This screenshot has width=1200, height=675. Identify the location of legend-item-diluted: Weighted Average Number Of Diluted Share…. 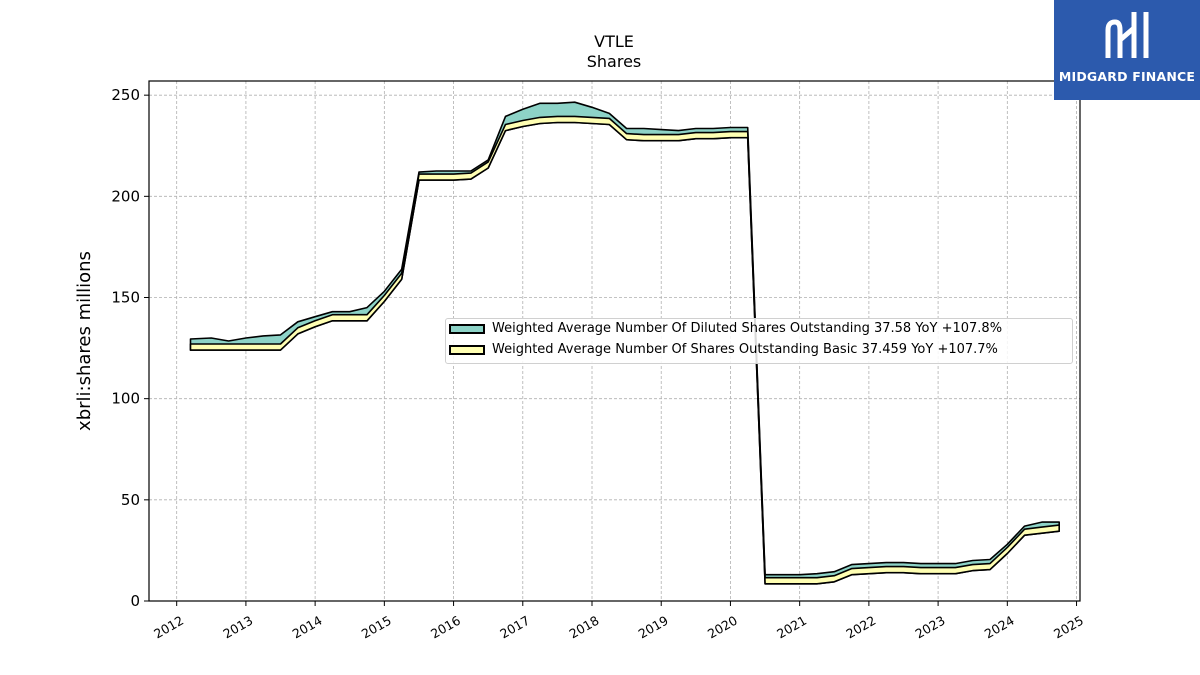
(759, 331).